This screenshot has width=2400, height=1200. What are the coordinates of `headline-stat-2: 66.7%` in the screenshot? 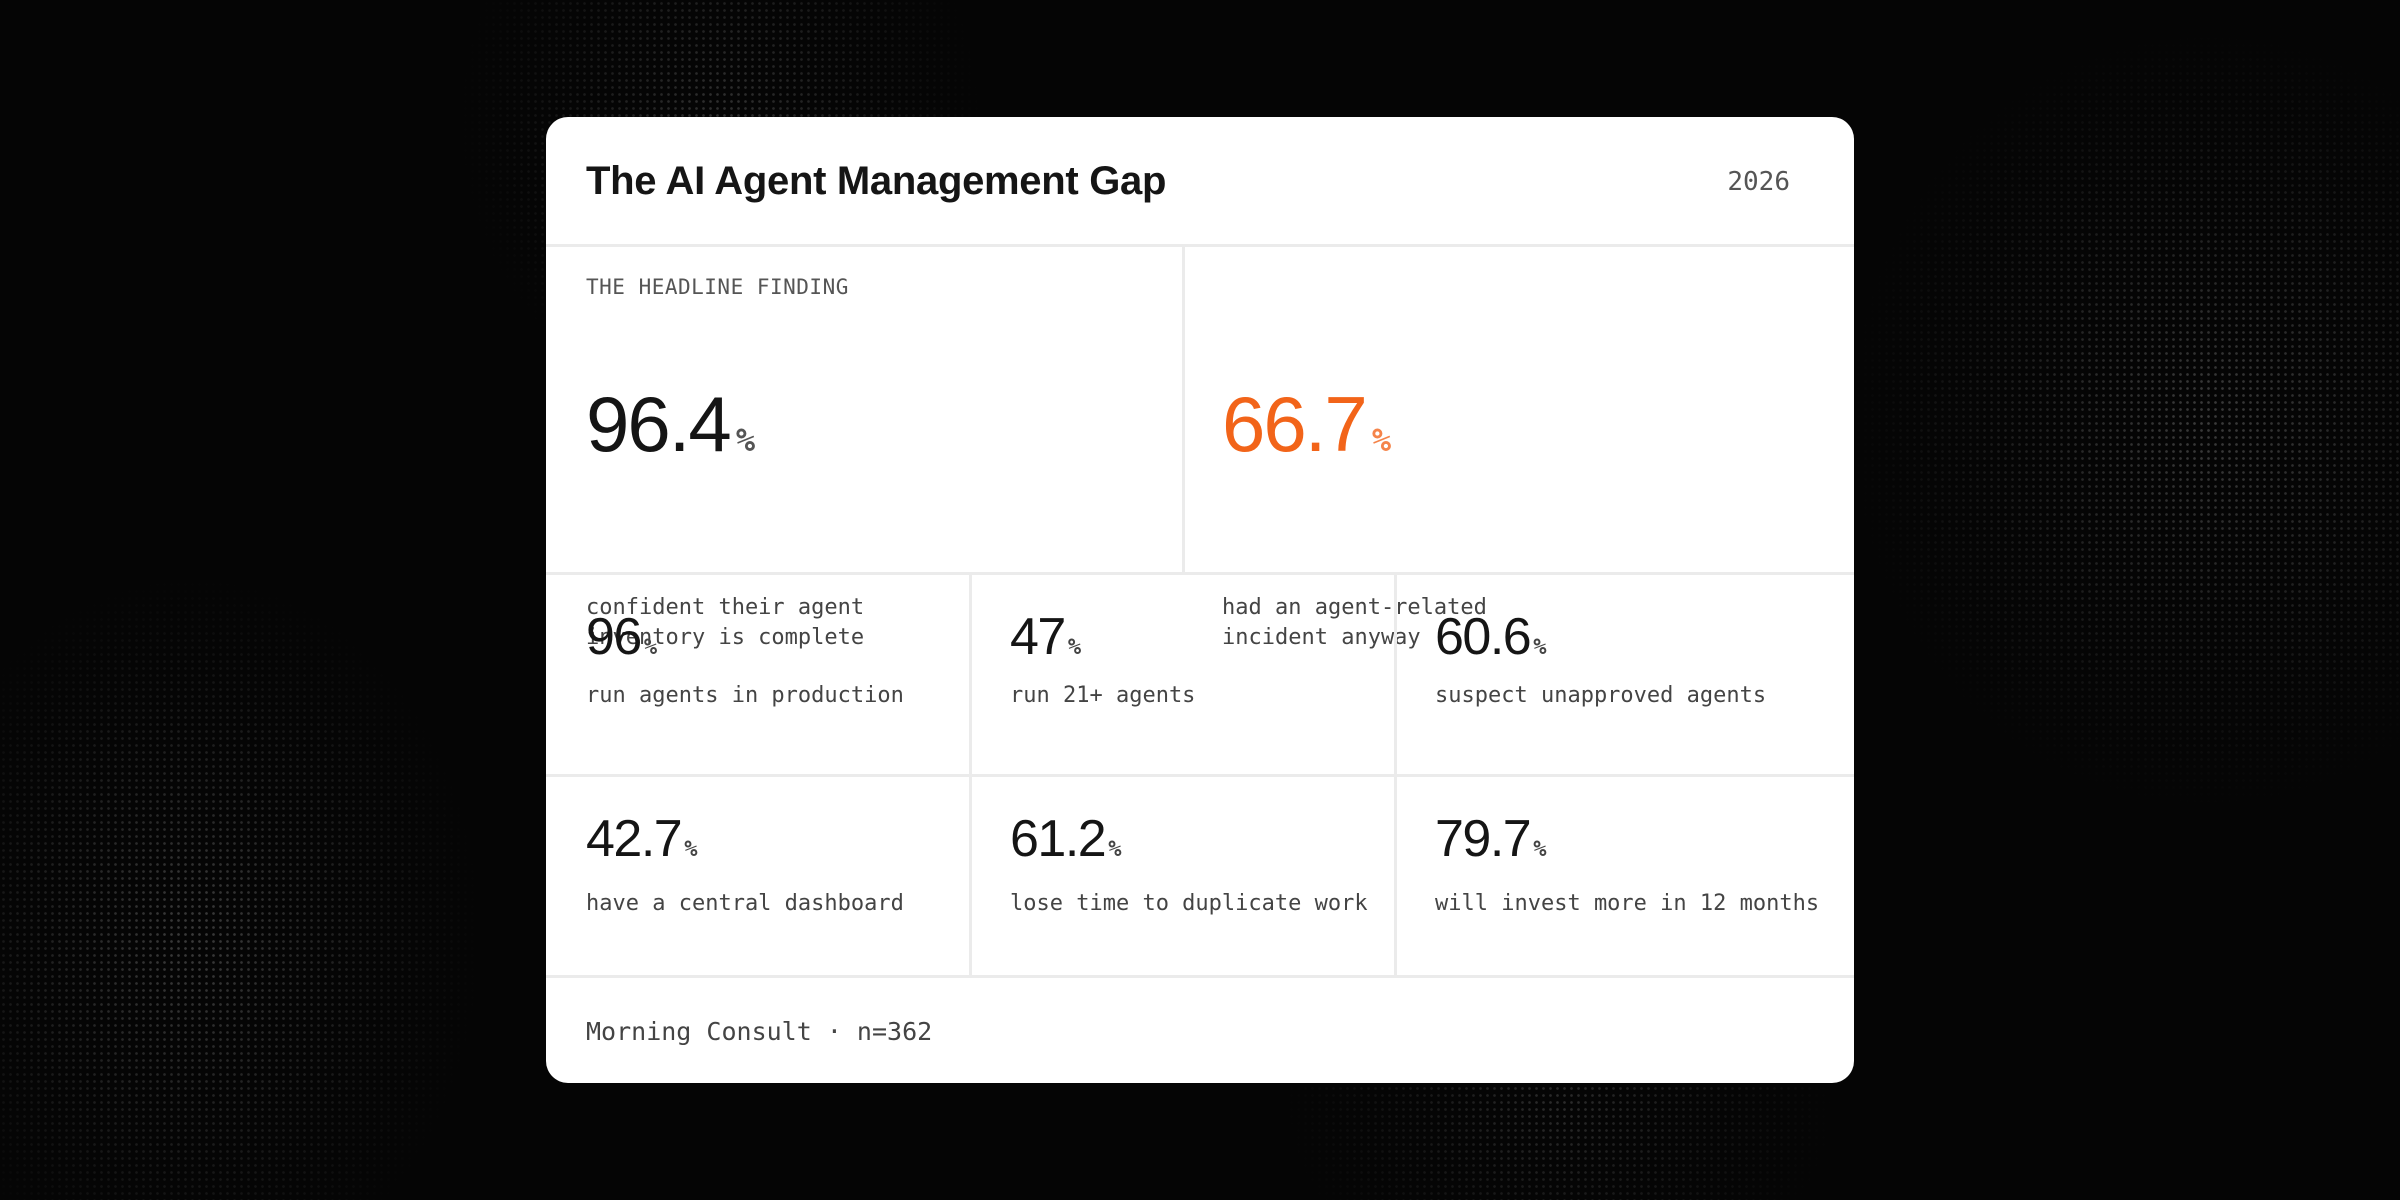 It's located at (1306, 424).